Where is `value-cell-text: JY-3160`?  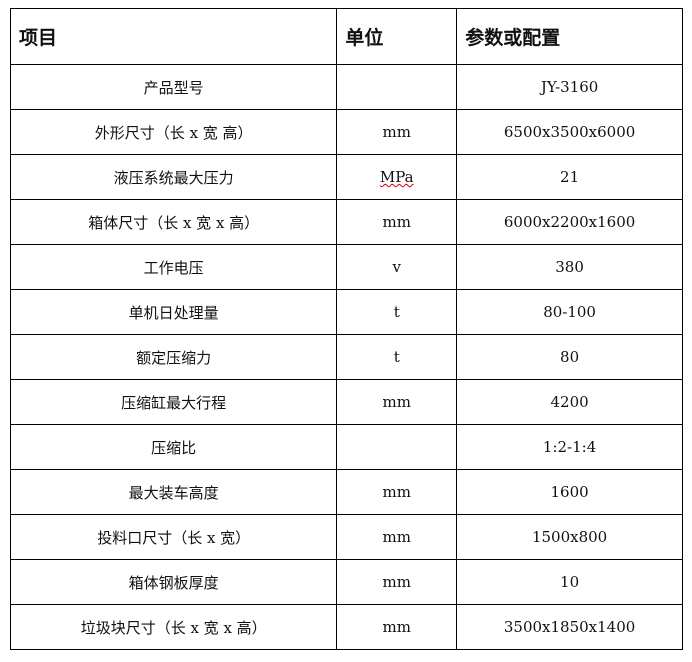
value-cell-text: JY-3160 is located at coordinates (569, 87).